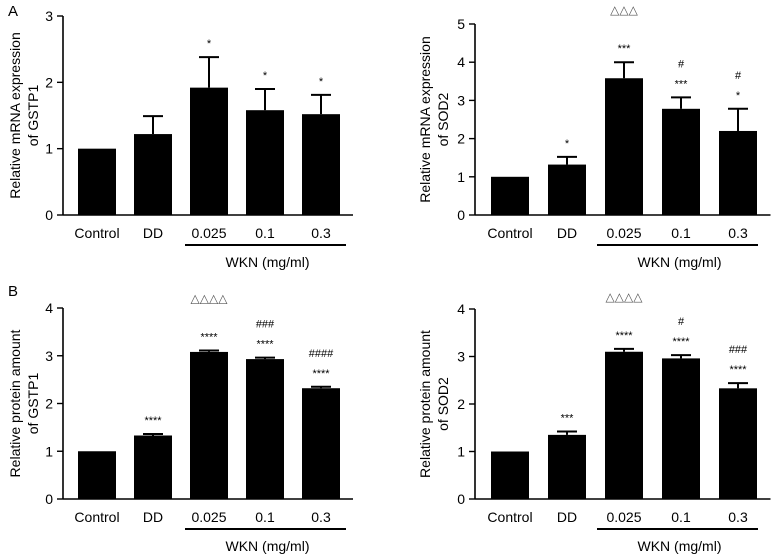 This screenshot has width=774, height=557. What do you see at coordinates (13, 11) in the screenshot?
I see `panel-label-a: A` at bounding box center [13, 11].